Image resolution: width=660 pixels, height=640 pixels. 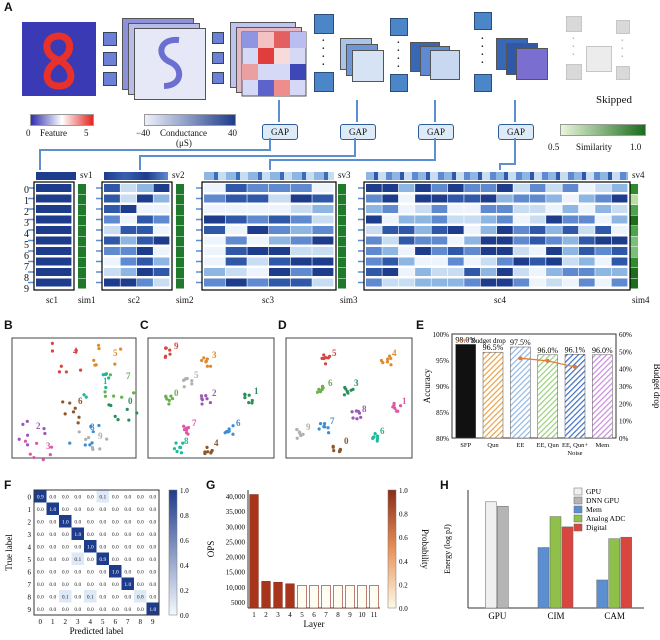 What do you see at coordinates (403, 515) in the screenshot?
I see `colorbar-tick-label: 0.8` at bounding box center [403, 515].